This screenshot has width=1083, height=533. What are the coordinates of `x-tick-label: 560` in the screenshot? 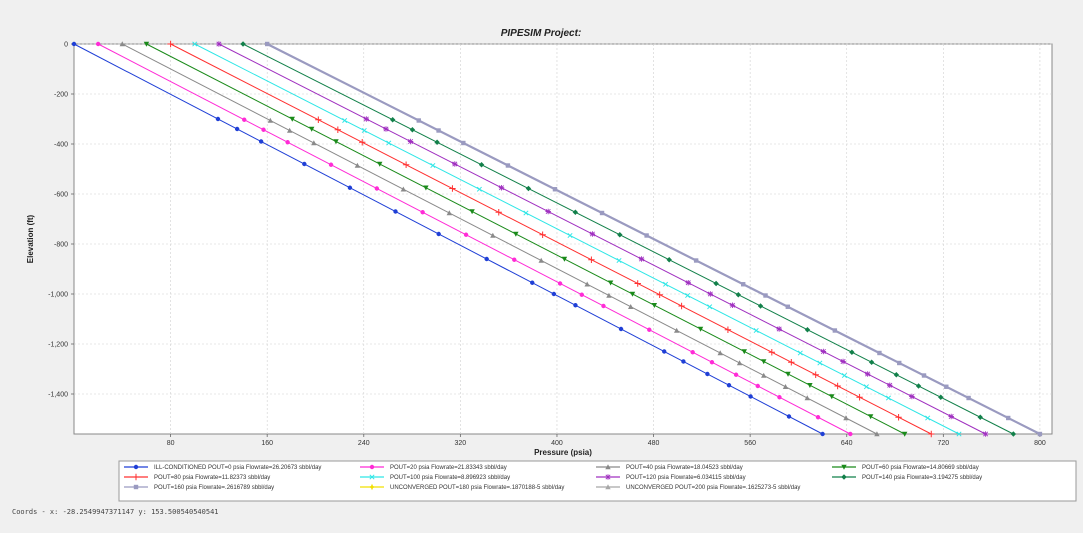 It's located at (750, 443).